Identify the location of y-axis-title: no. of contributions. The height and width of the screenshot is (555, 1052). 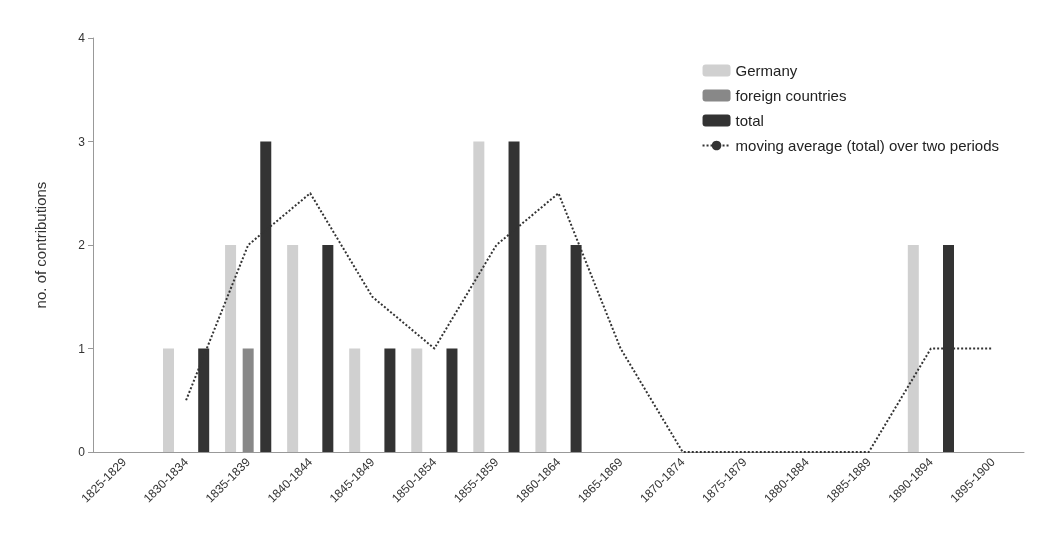
(40, 245).